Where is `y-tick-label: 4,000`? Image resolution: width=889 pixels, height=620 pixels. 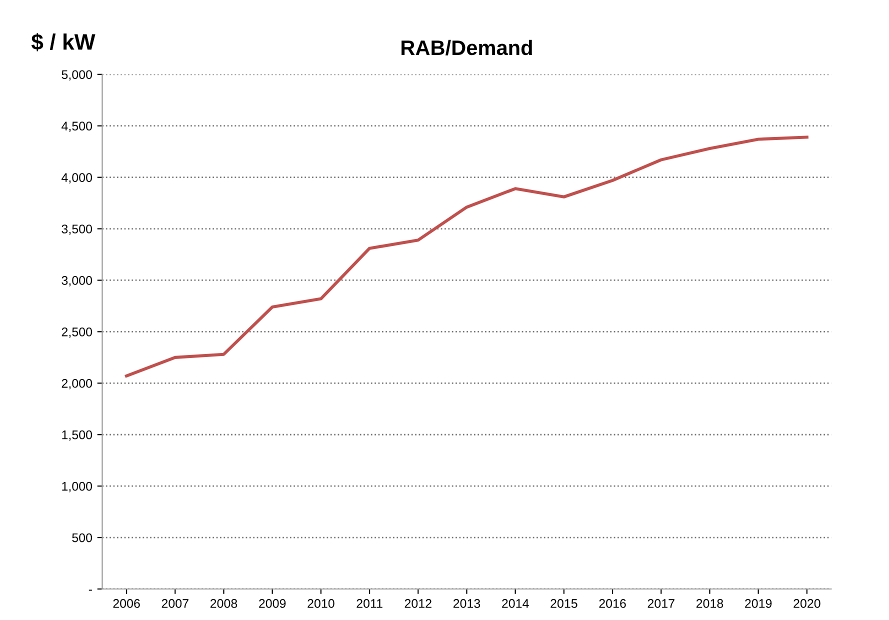
y-tick-label: 4,000 is located at coordinates (77, 178).